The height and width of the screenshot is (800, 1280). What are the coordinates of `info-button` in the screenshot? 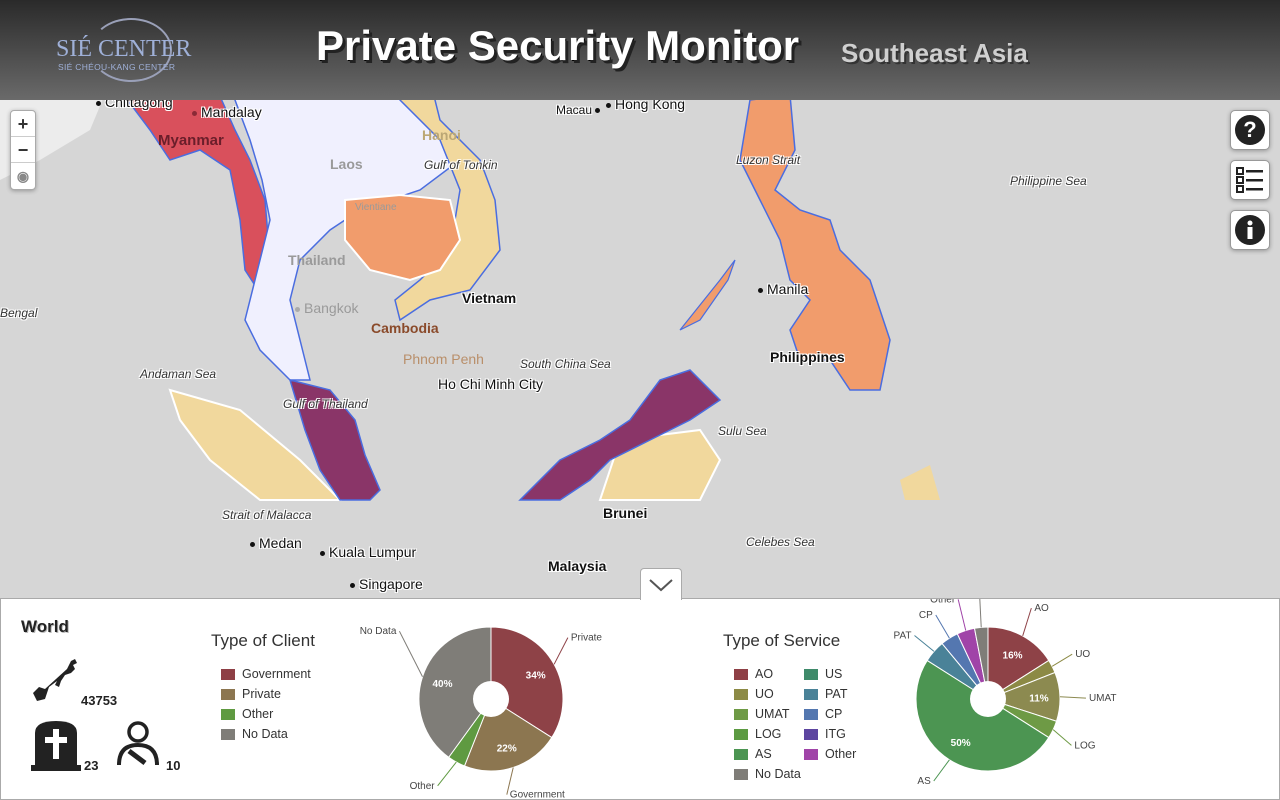 It's located at (1250, 230).